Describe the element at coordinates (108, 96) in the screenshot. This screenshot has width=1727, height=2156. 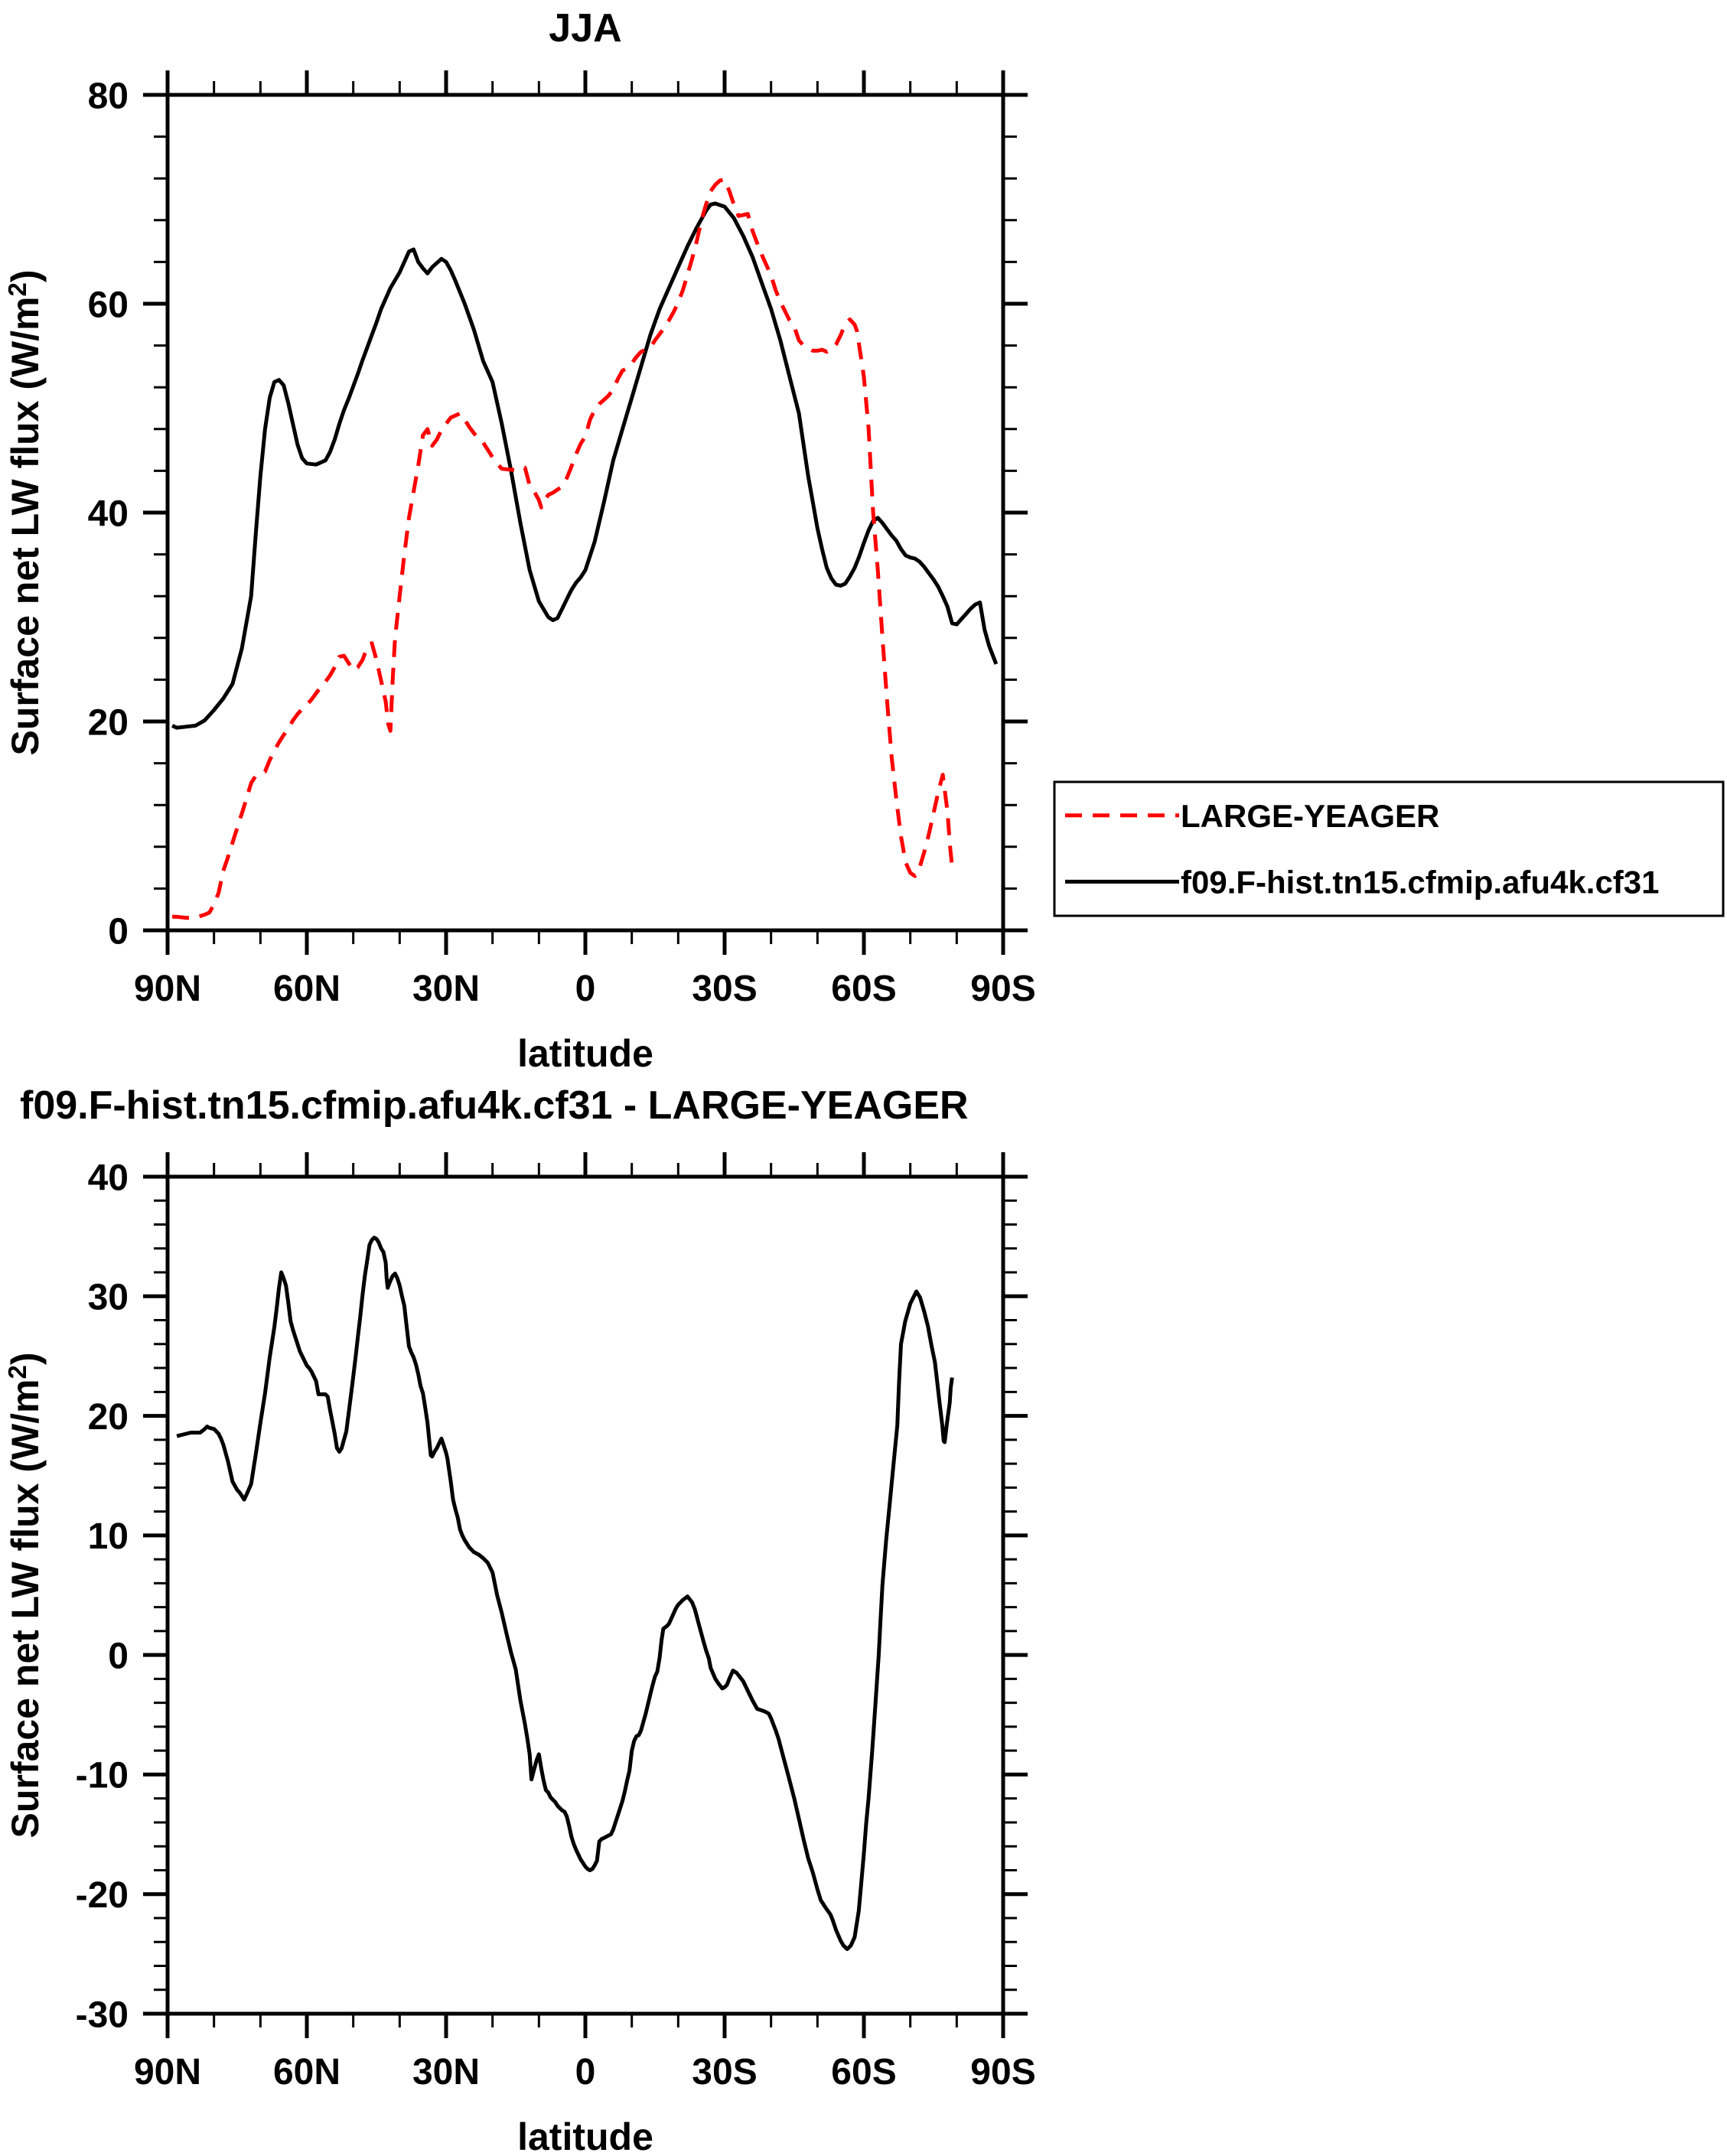
I see `y-tick-label: 80` at that location.